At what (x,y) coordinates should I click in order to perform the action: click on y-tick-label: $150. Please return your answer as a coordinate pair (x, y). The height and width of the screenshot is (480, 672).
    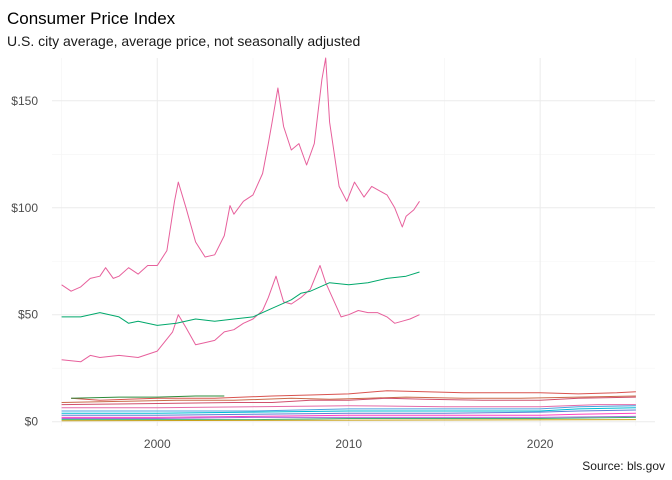
    Looking at the image, I should click on (24, 101).